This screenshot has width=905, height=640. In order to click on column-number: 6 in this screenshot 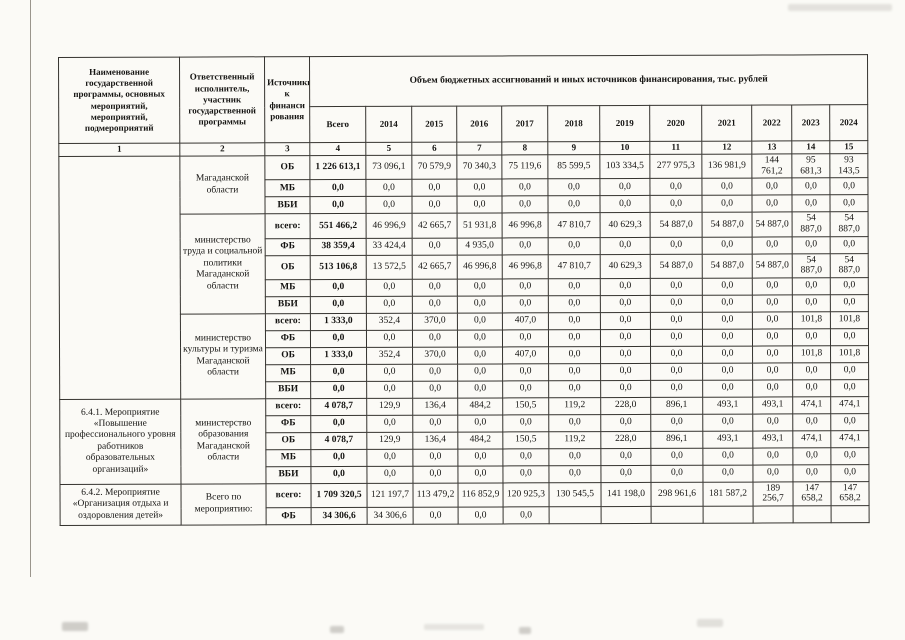, I will do `click(434, 149)`.